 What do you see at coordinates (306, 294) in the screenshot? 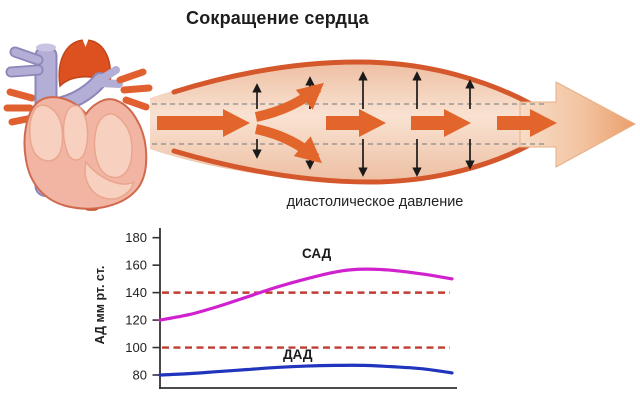
I see `series-line-САД` at bounding box center [306, 294].